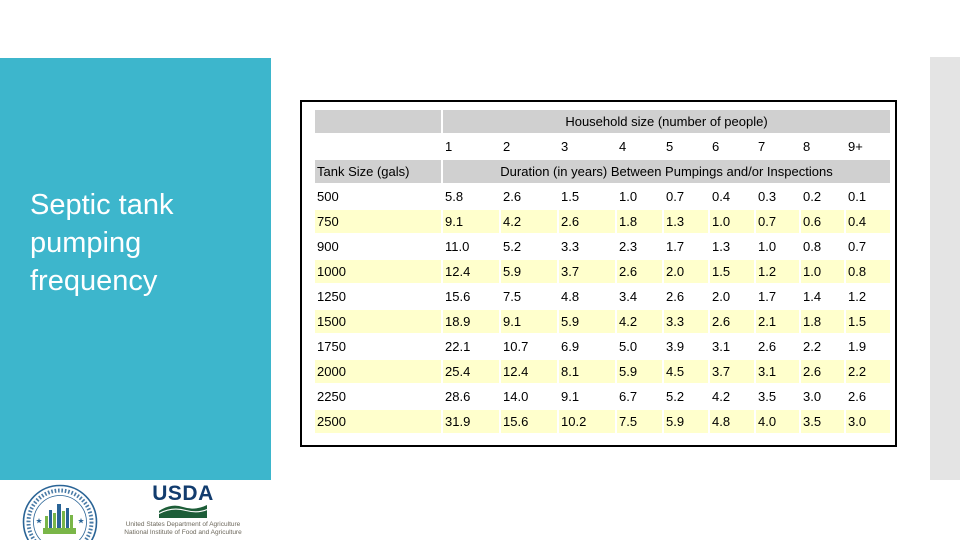 The width and height of the screenshot is (960, 540). I want to click on tank-size-header: Tank Size (gals), so click(378, 171).